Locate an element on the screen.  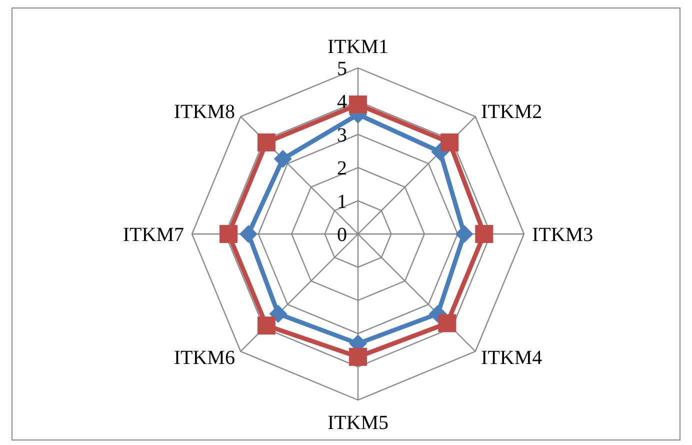
y-tick-label: 5 is located at coordinates (342, 69).